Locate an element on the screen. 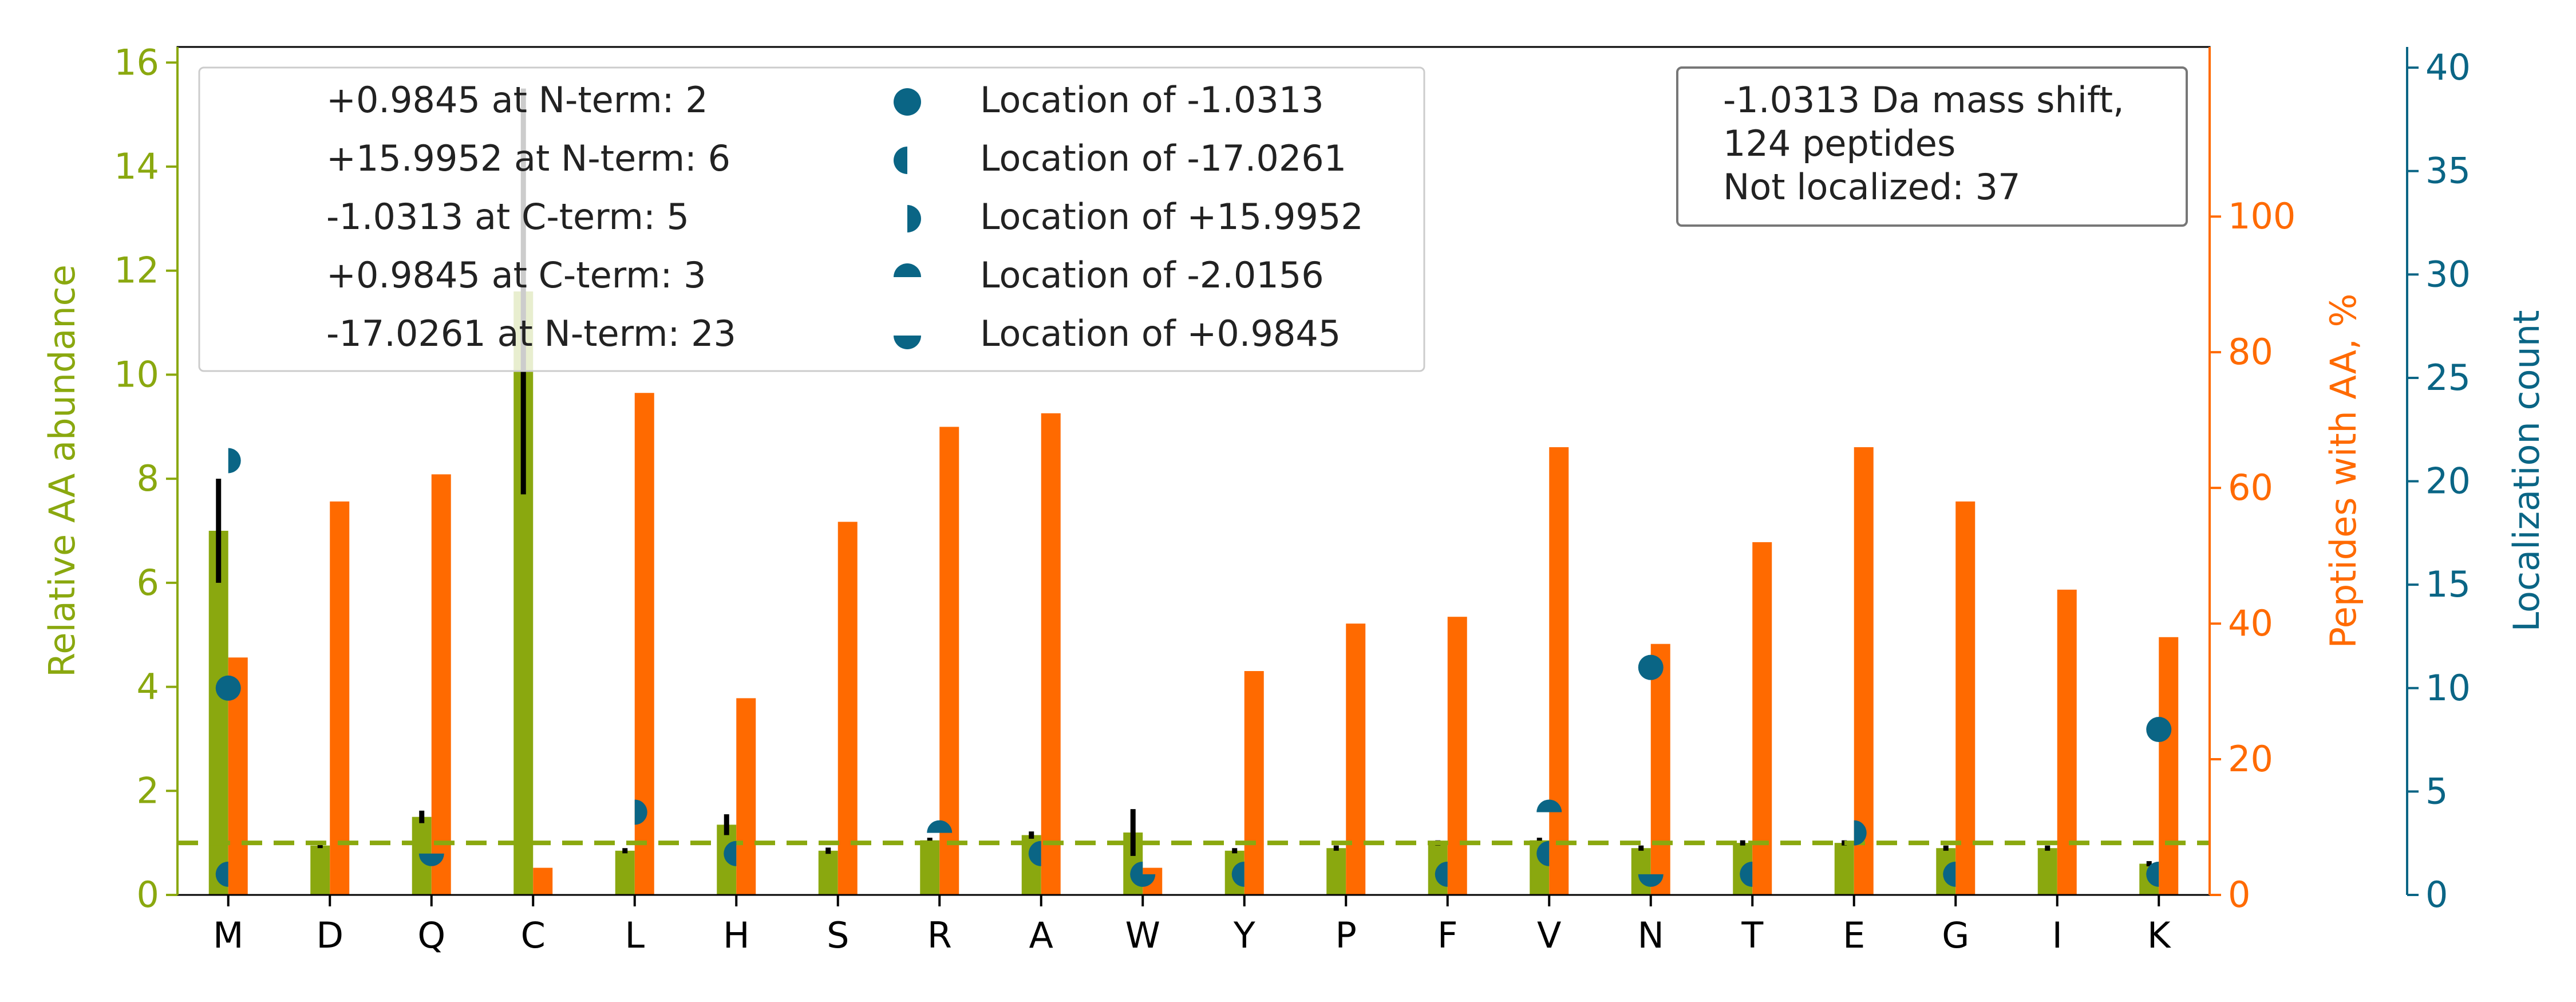 This screenshot has height=1002, width=2576. legend-marker-label: Location of -2.0156 is located at coordinates (1152, 275).